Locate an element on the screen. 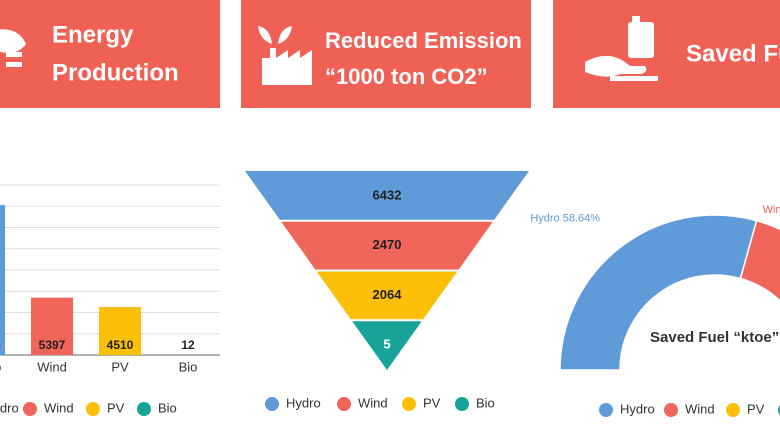 The image size is (780, 426). x-tick-label: Bio is located at coordinates (188, 366).